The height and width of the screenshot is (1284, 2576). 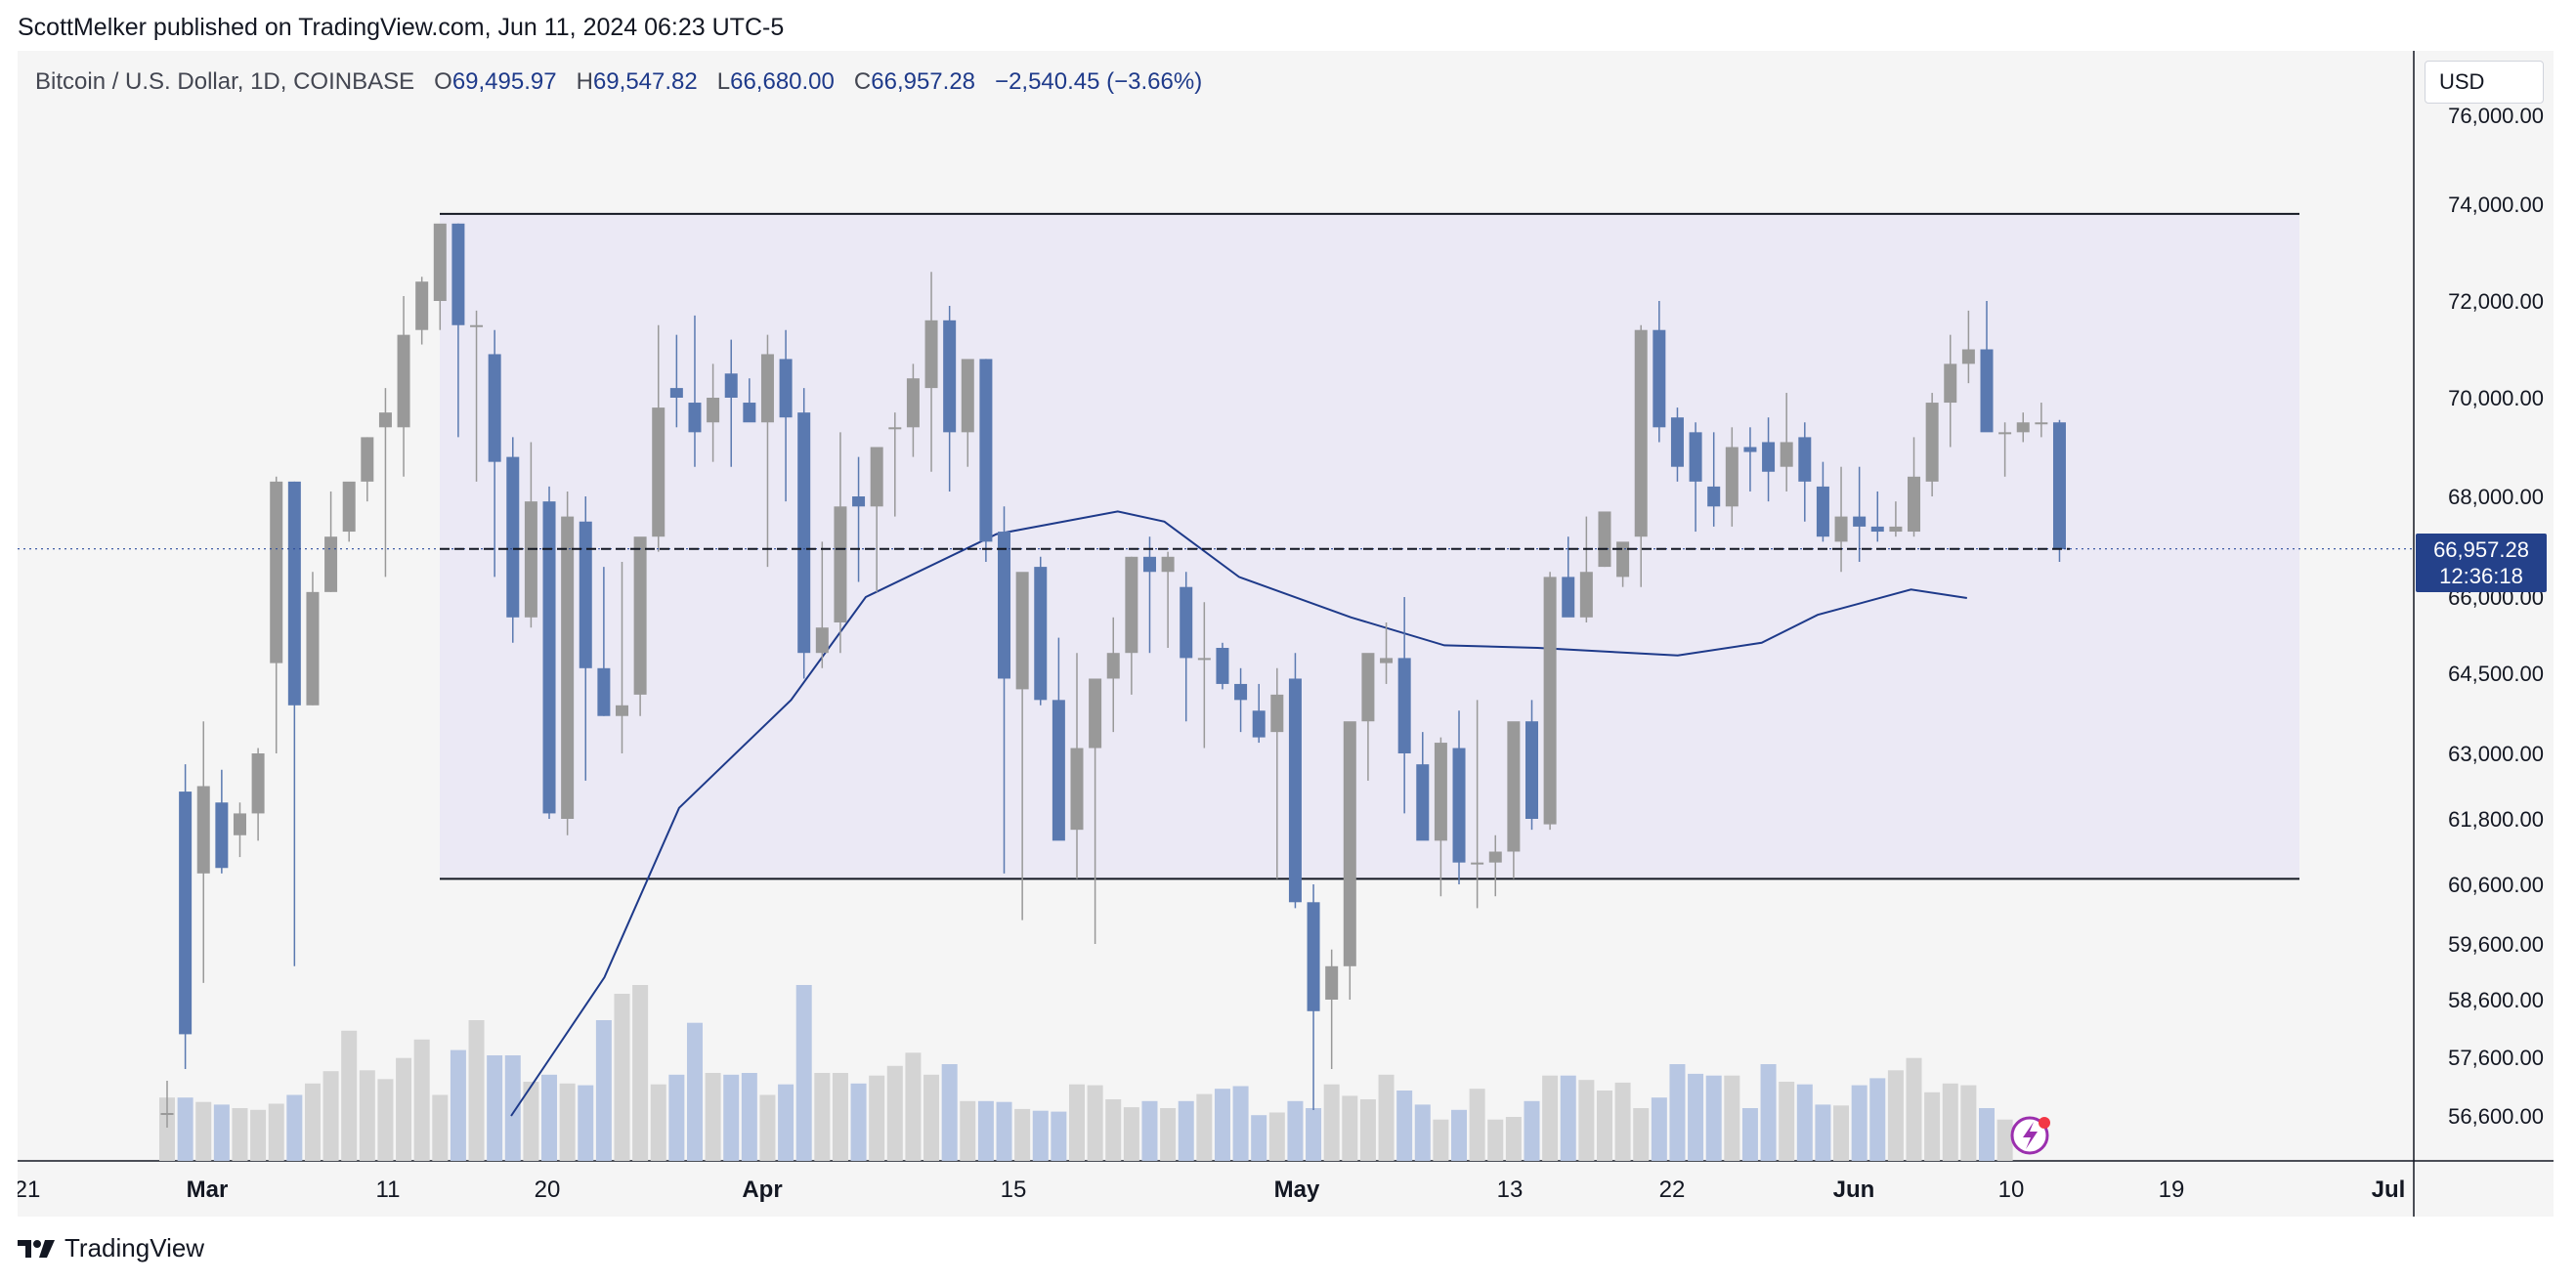 What do you see at coordinates (1014, 1190) in the screenshot?
I see `time-tick-label: 15` at bounding box center [1014, 1190].